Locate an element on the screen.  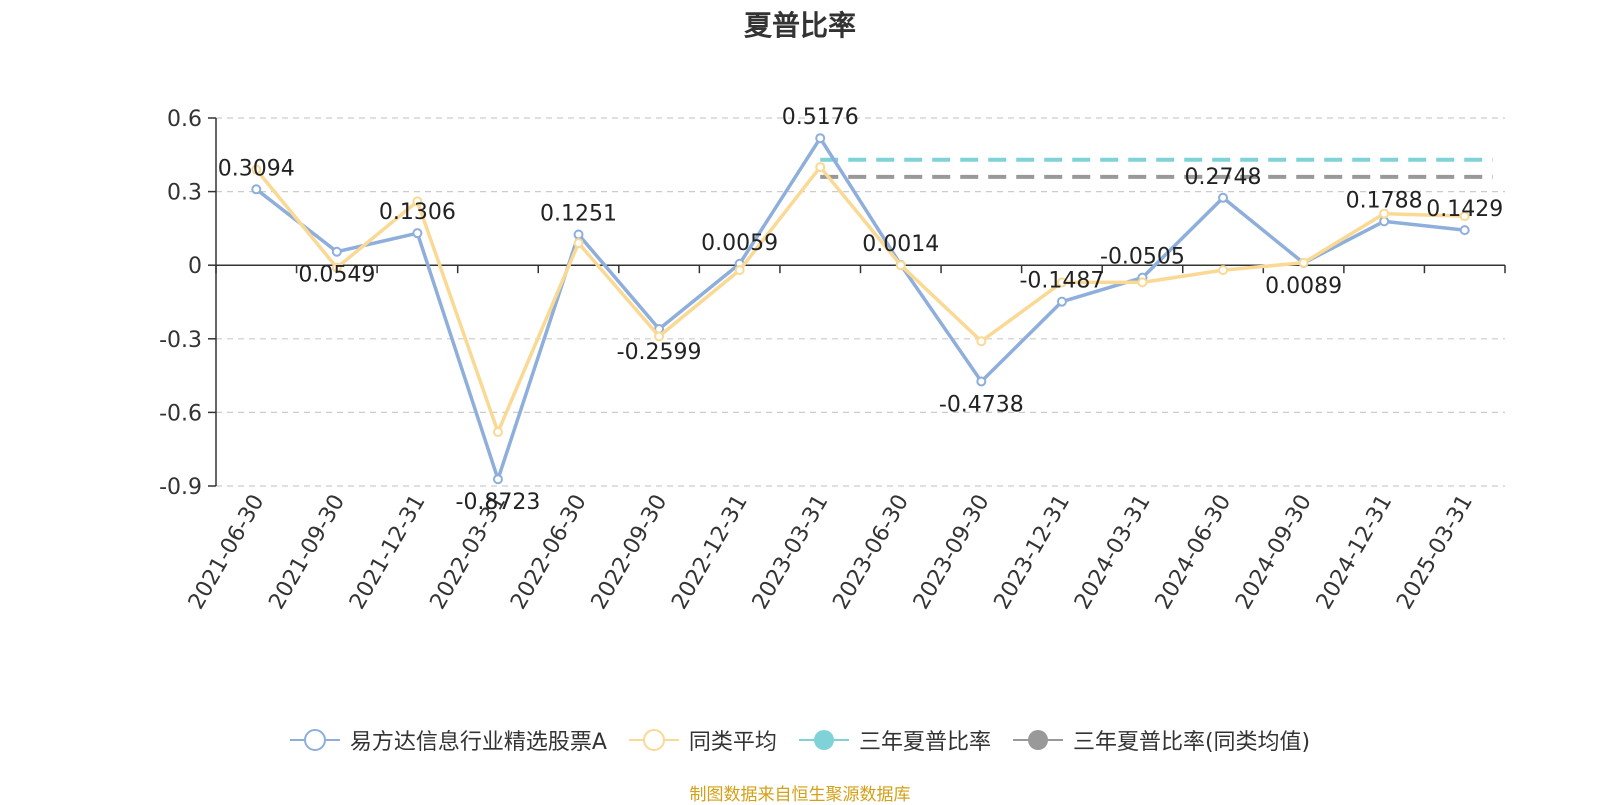
legend-label-peer: 同类平均 is located at coordinates (732, 742).